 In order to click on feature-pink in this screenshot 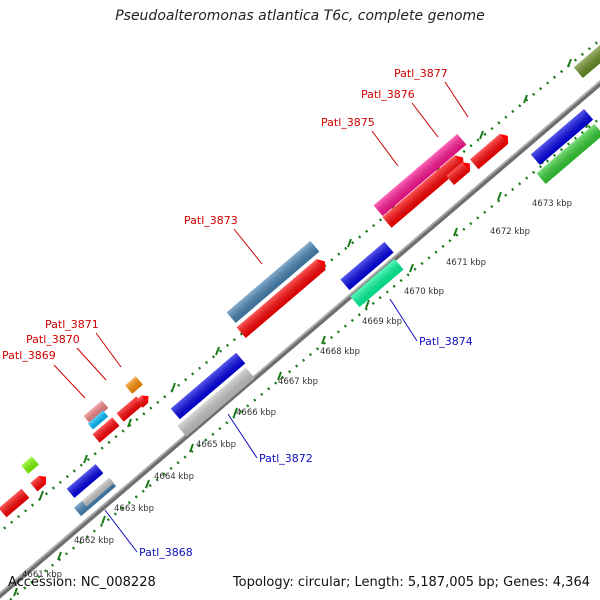, I will do `click(420, 175)`.